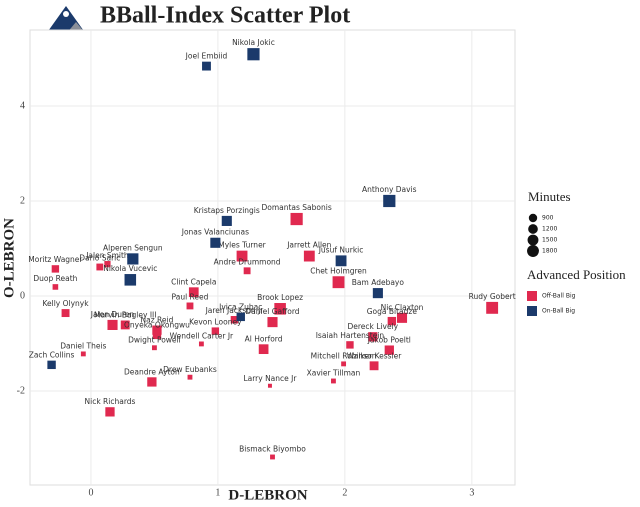 This screenshot has height=507, width=640. I want to click on point-label: Joel Embiid, so click(206, 56).